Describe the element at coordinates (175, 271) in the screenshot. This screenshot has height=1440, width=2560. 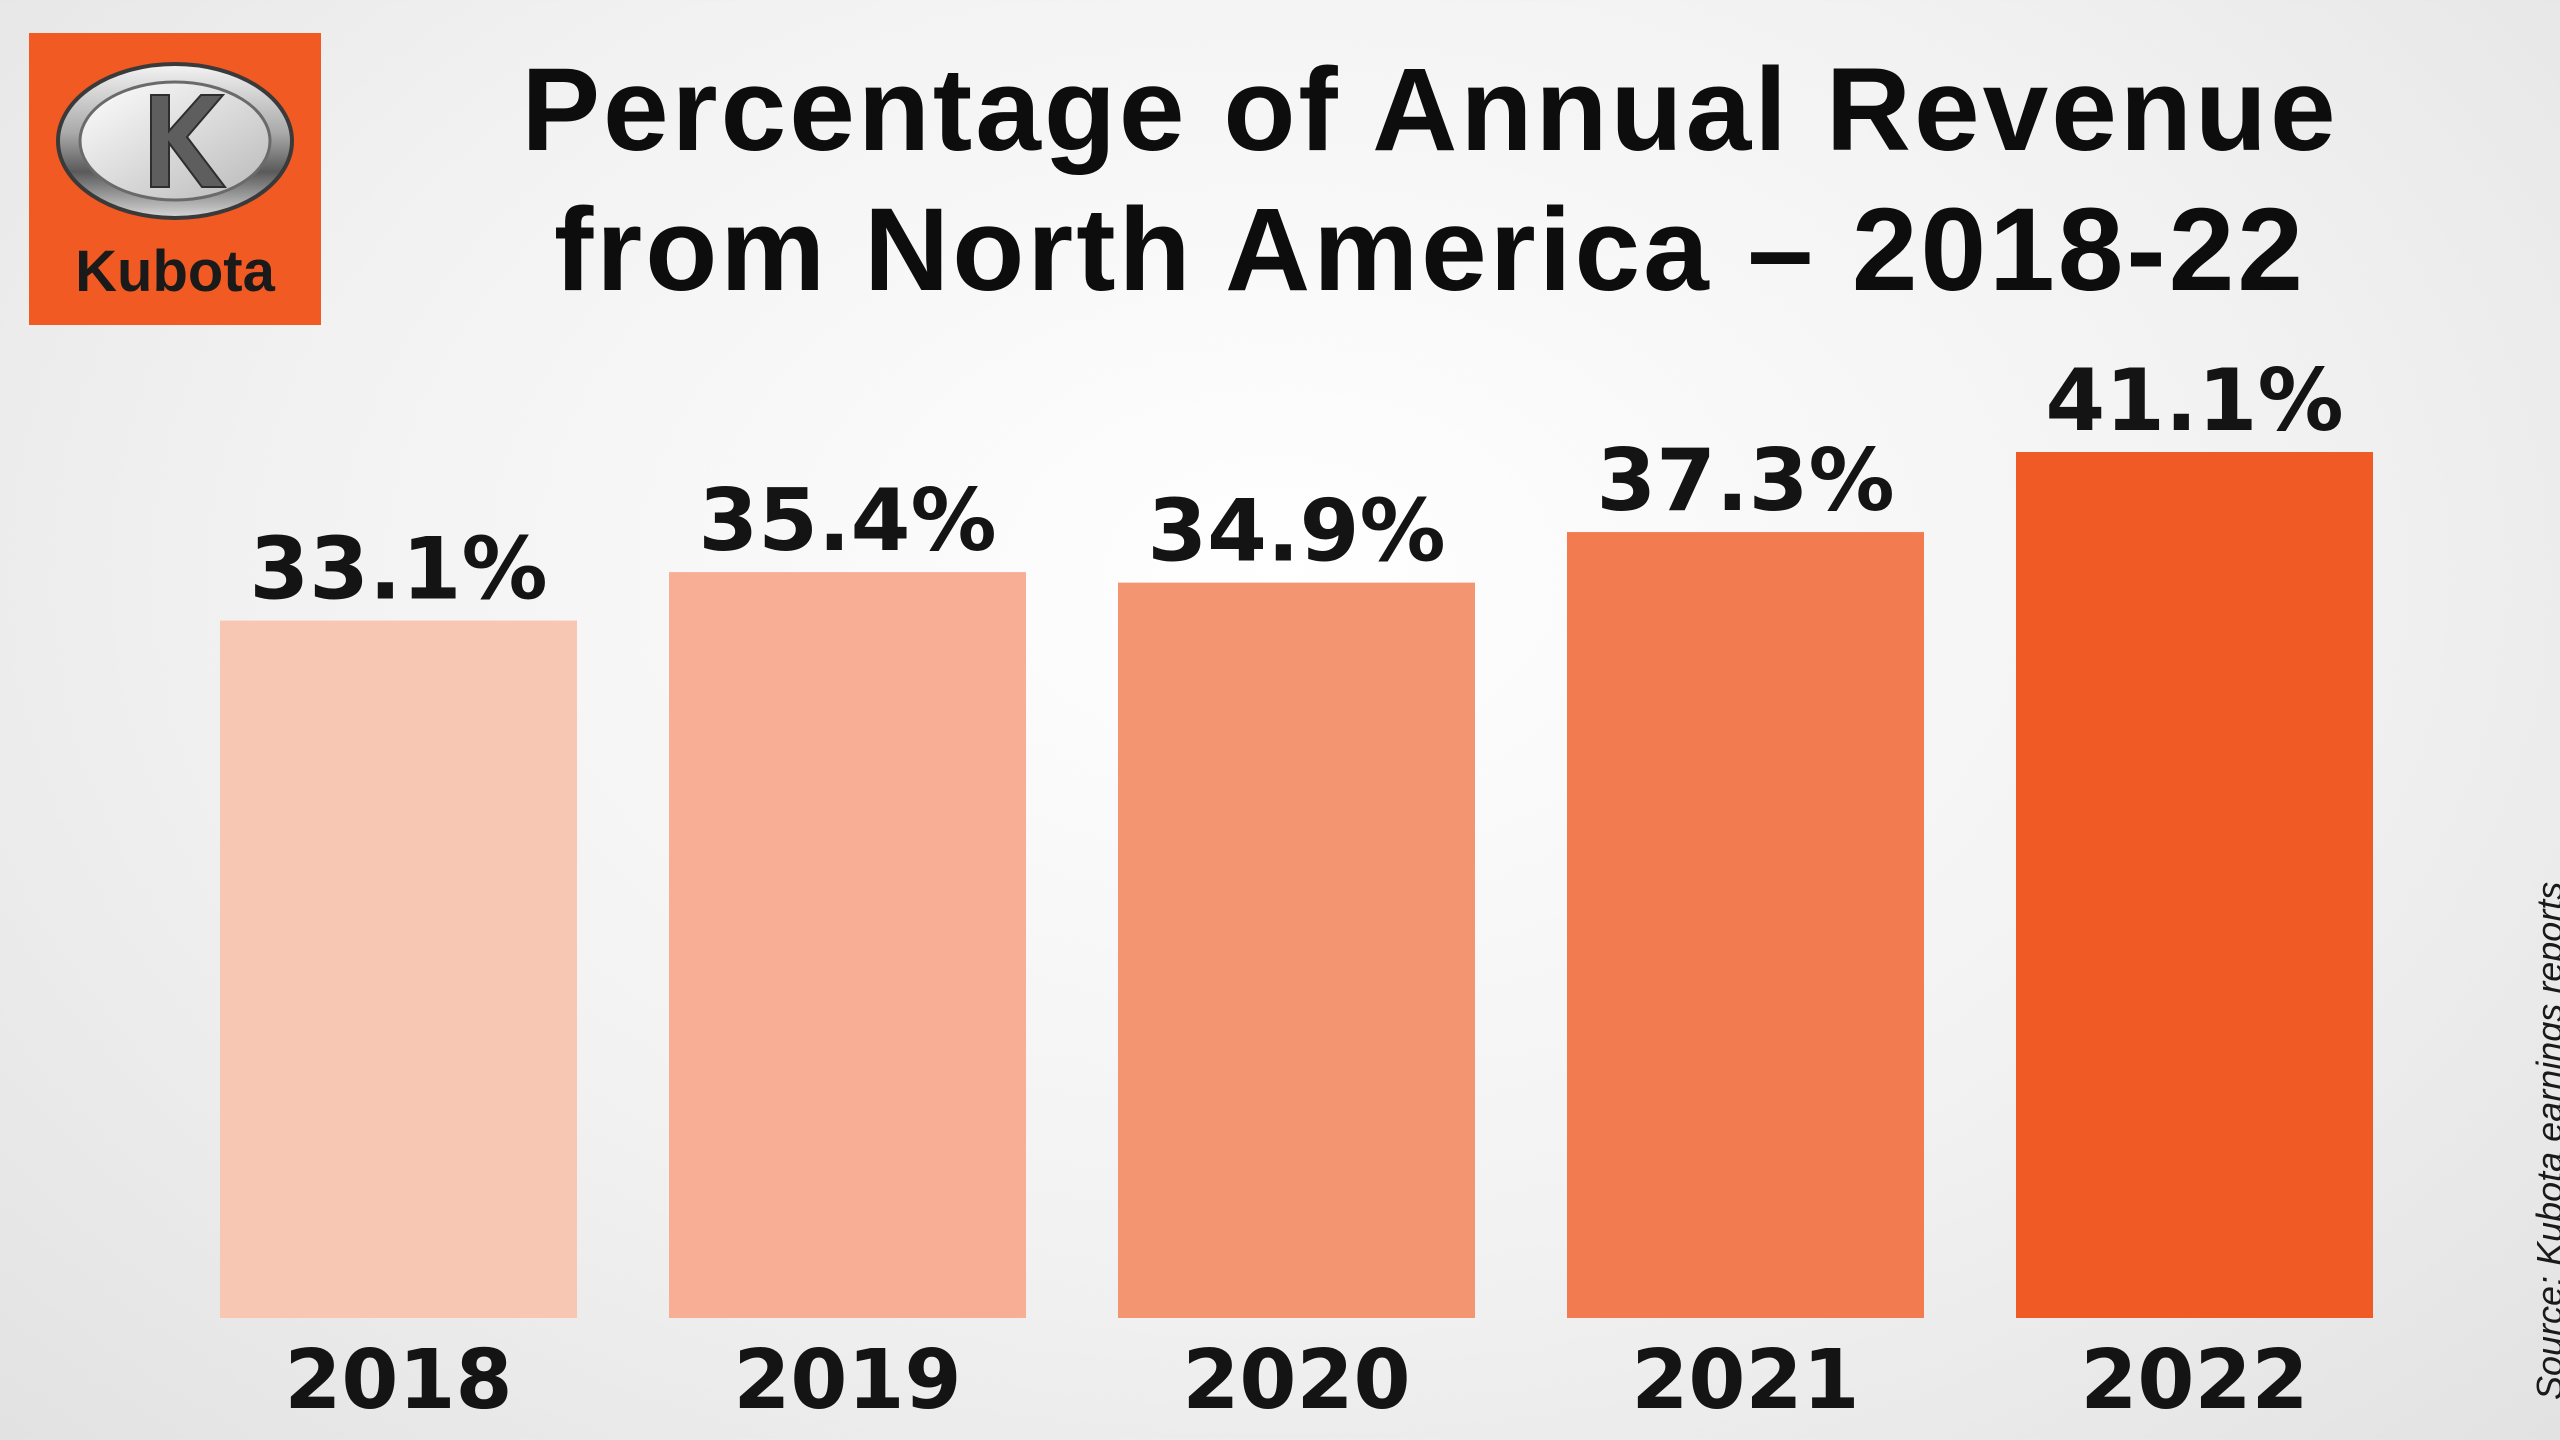
I see `kubota-wordmark: Kubota` at that location.